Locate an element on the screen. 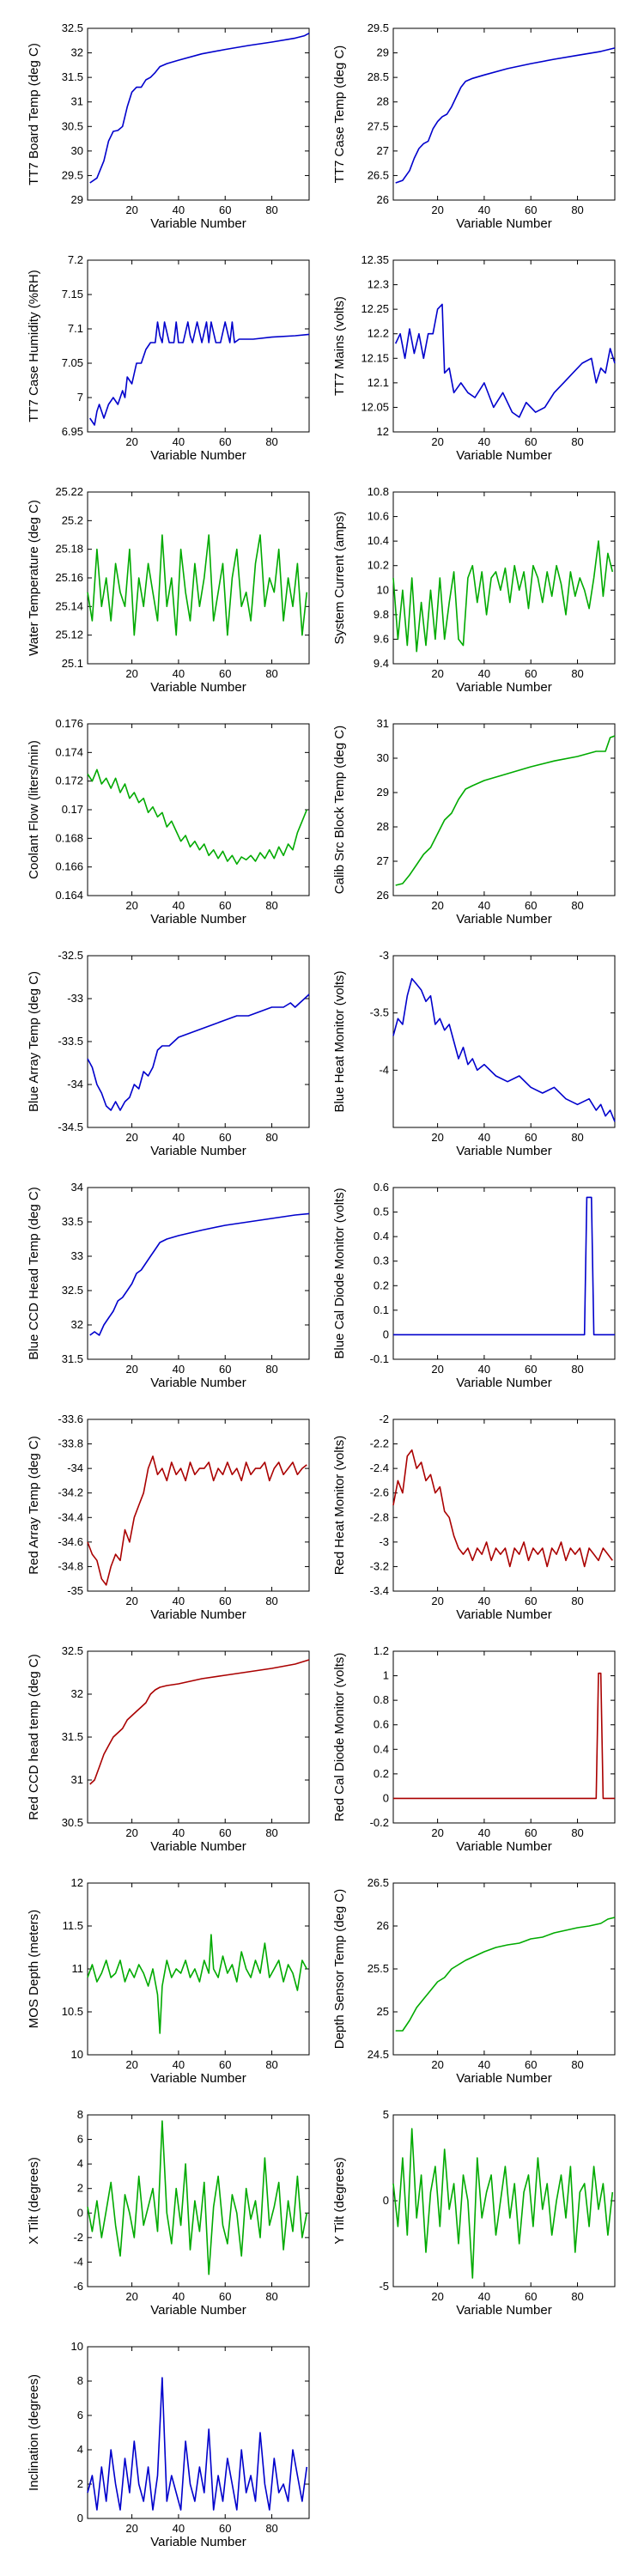 The width and height of the screenshot is (644, 2576). y-tick-label: 27 is located at coordinates (383, 150).